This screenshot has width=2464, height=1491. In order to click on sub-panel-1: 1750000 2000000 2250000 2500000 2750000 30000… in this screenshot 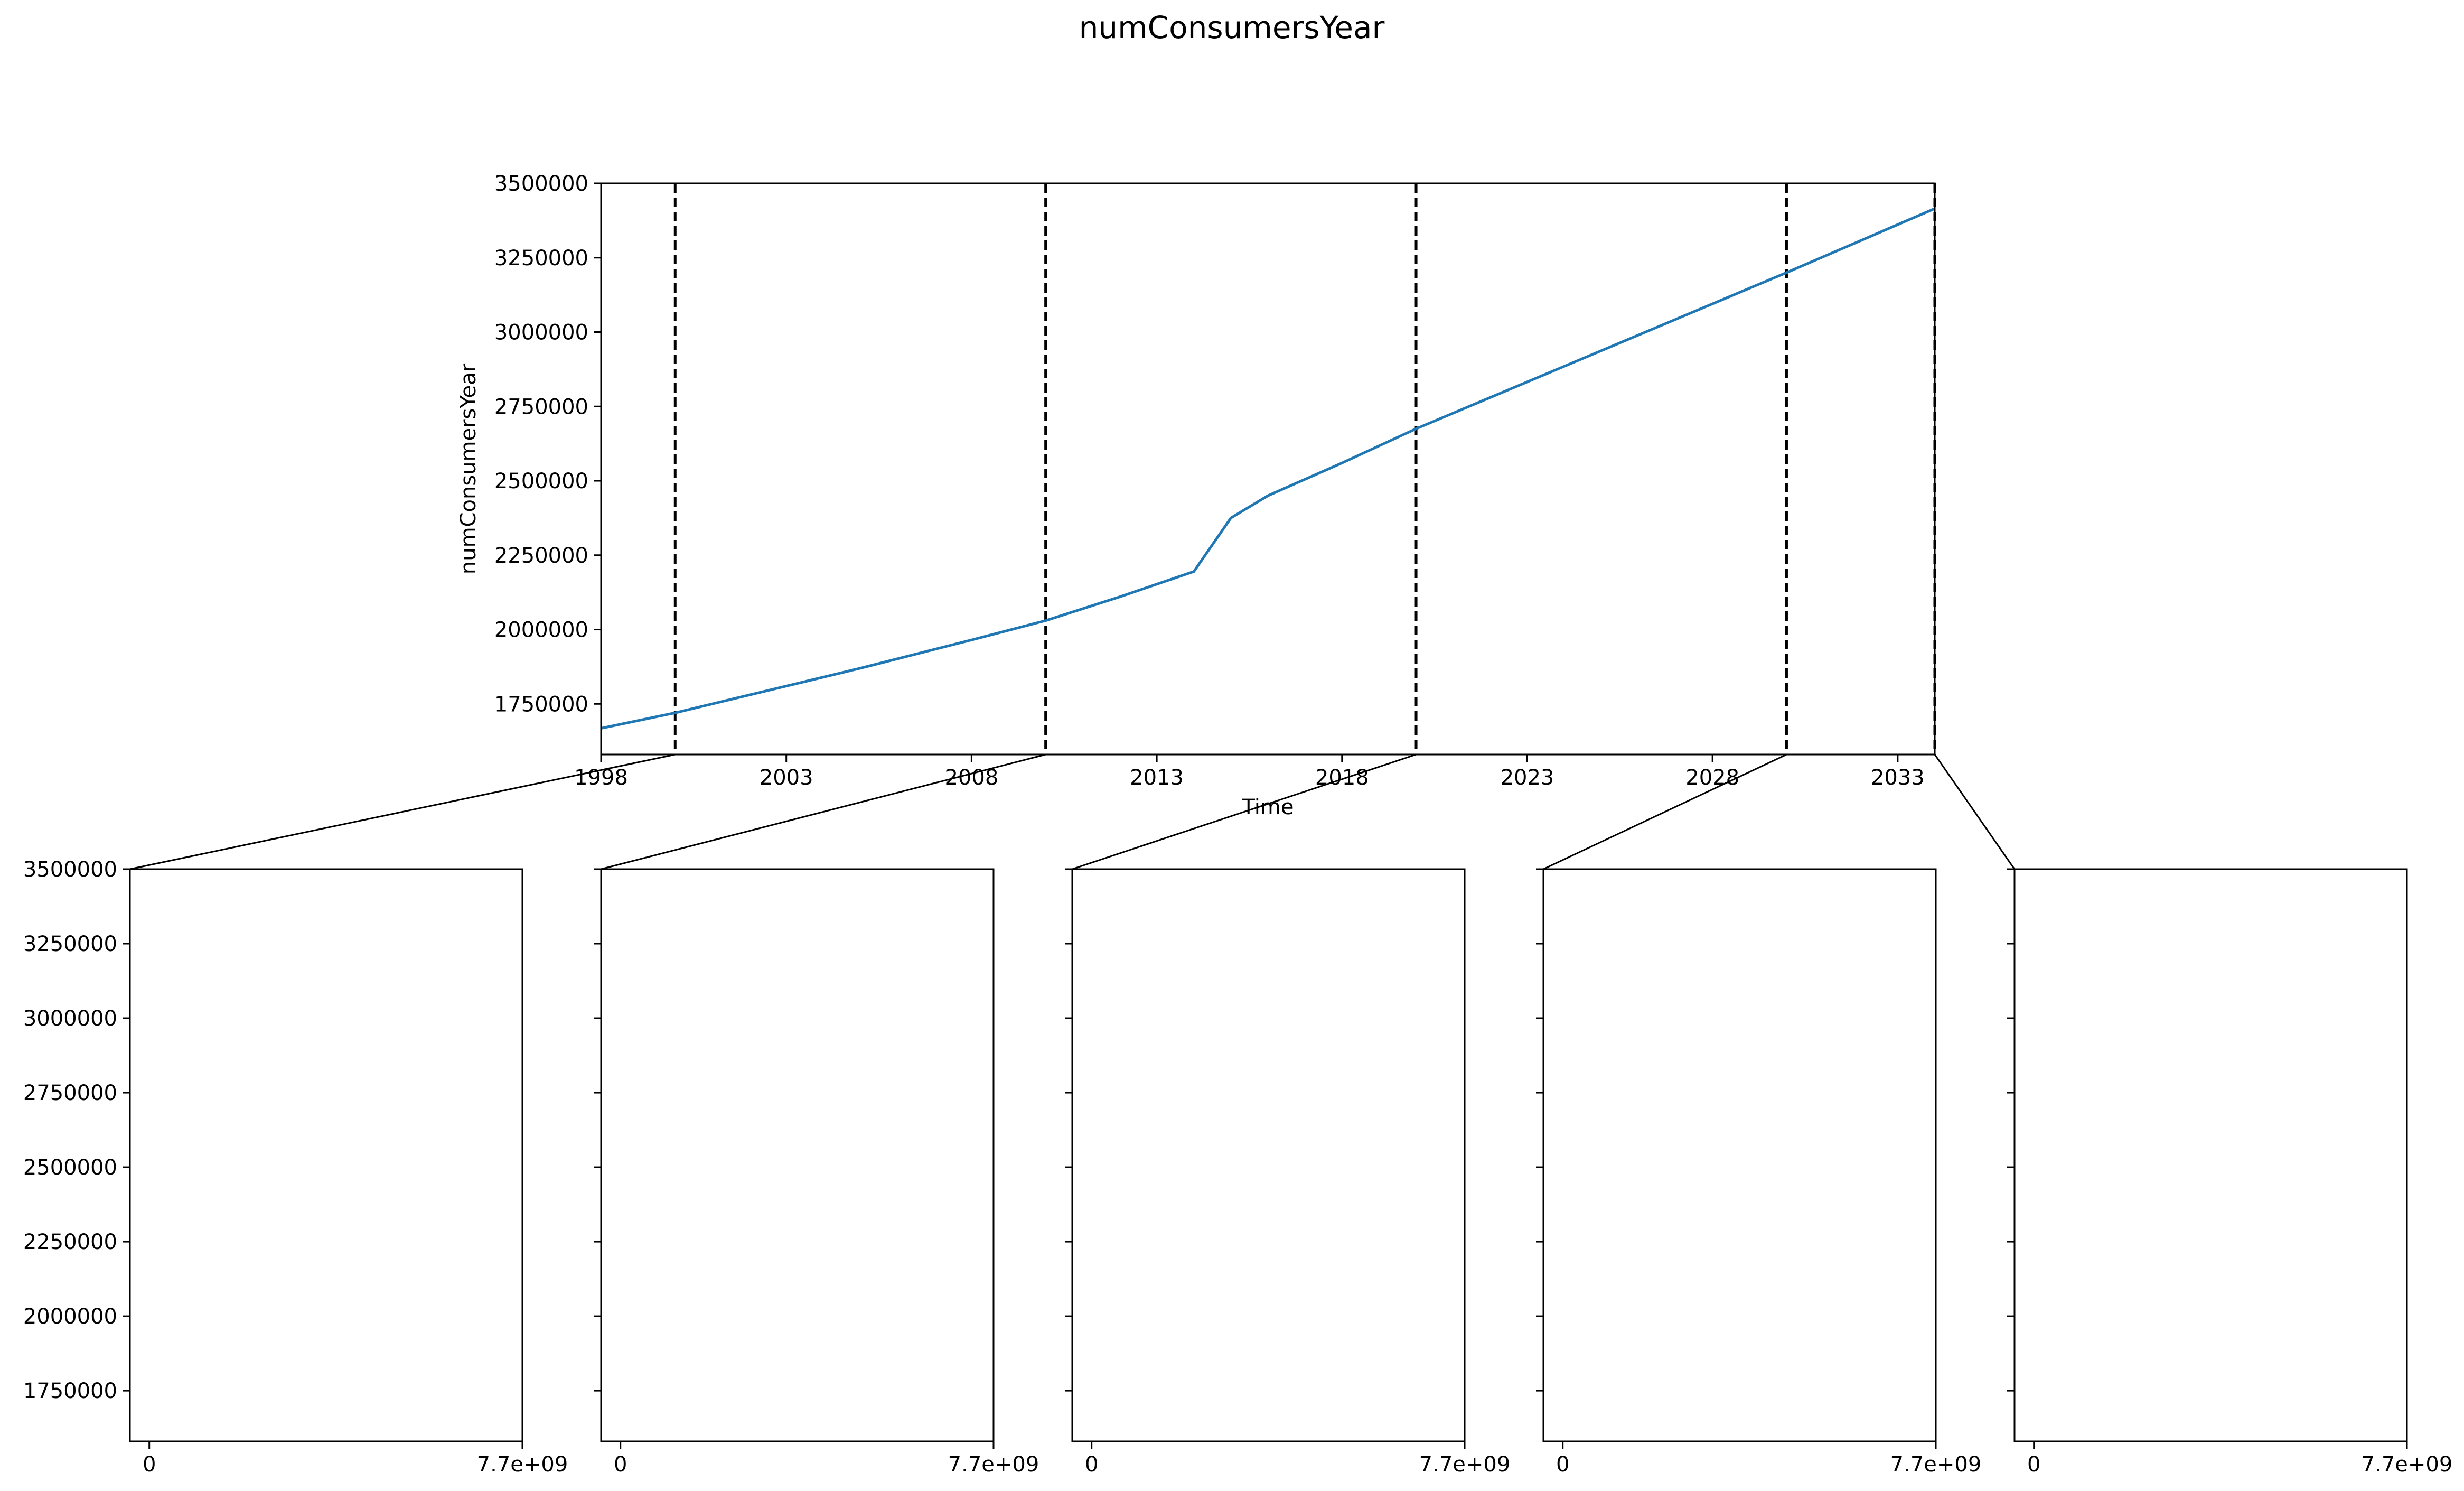, I will do `click(295, 1167)`.